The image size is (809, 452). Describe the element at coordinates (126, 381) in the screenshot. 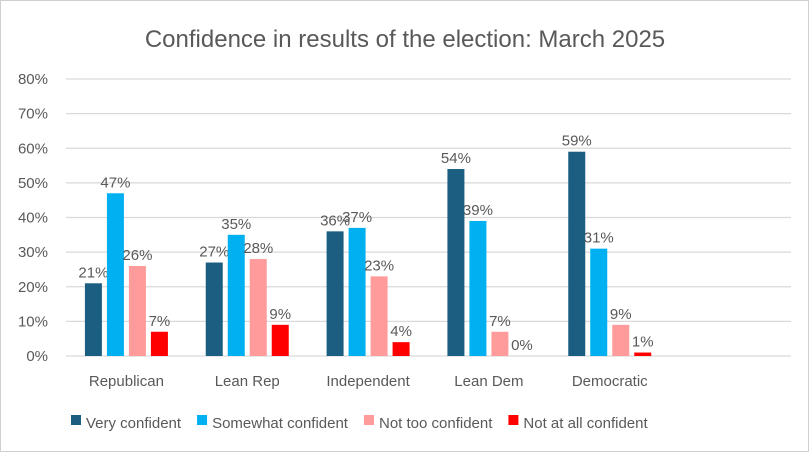

I see `x-tick-label: Republican` at that location.